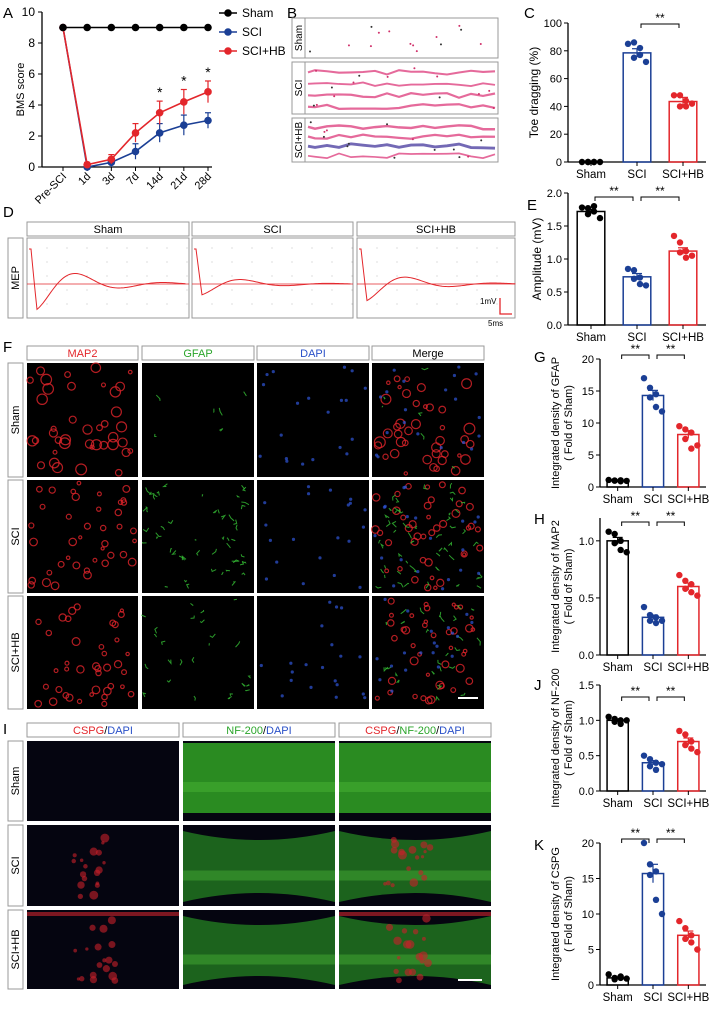 This screenshot has width=712, height=1009. Describe the element at coordinates (380, 731) in the screenshot. I see `header-segment: CSPG` at that location.